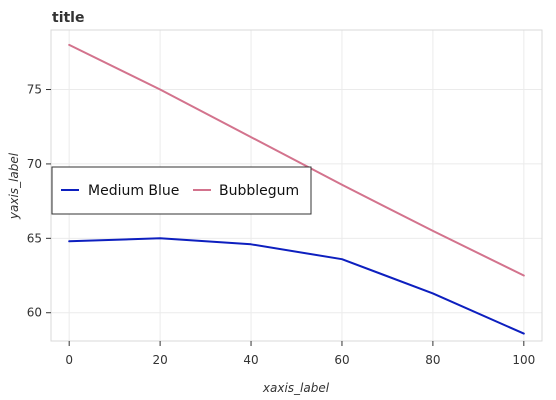 This screenshot has width=556, height=400. I want to click on x-tick-label: 80, so click(432, 360).